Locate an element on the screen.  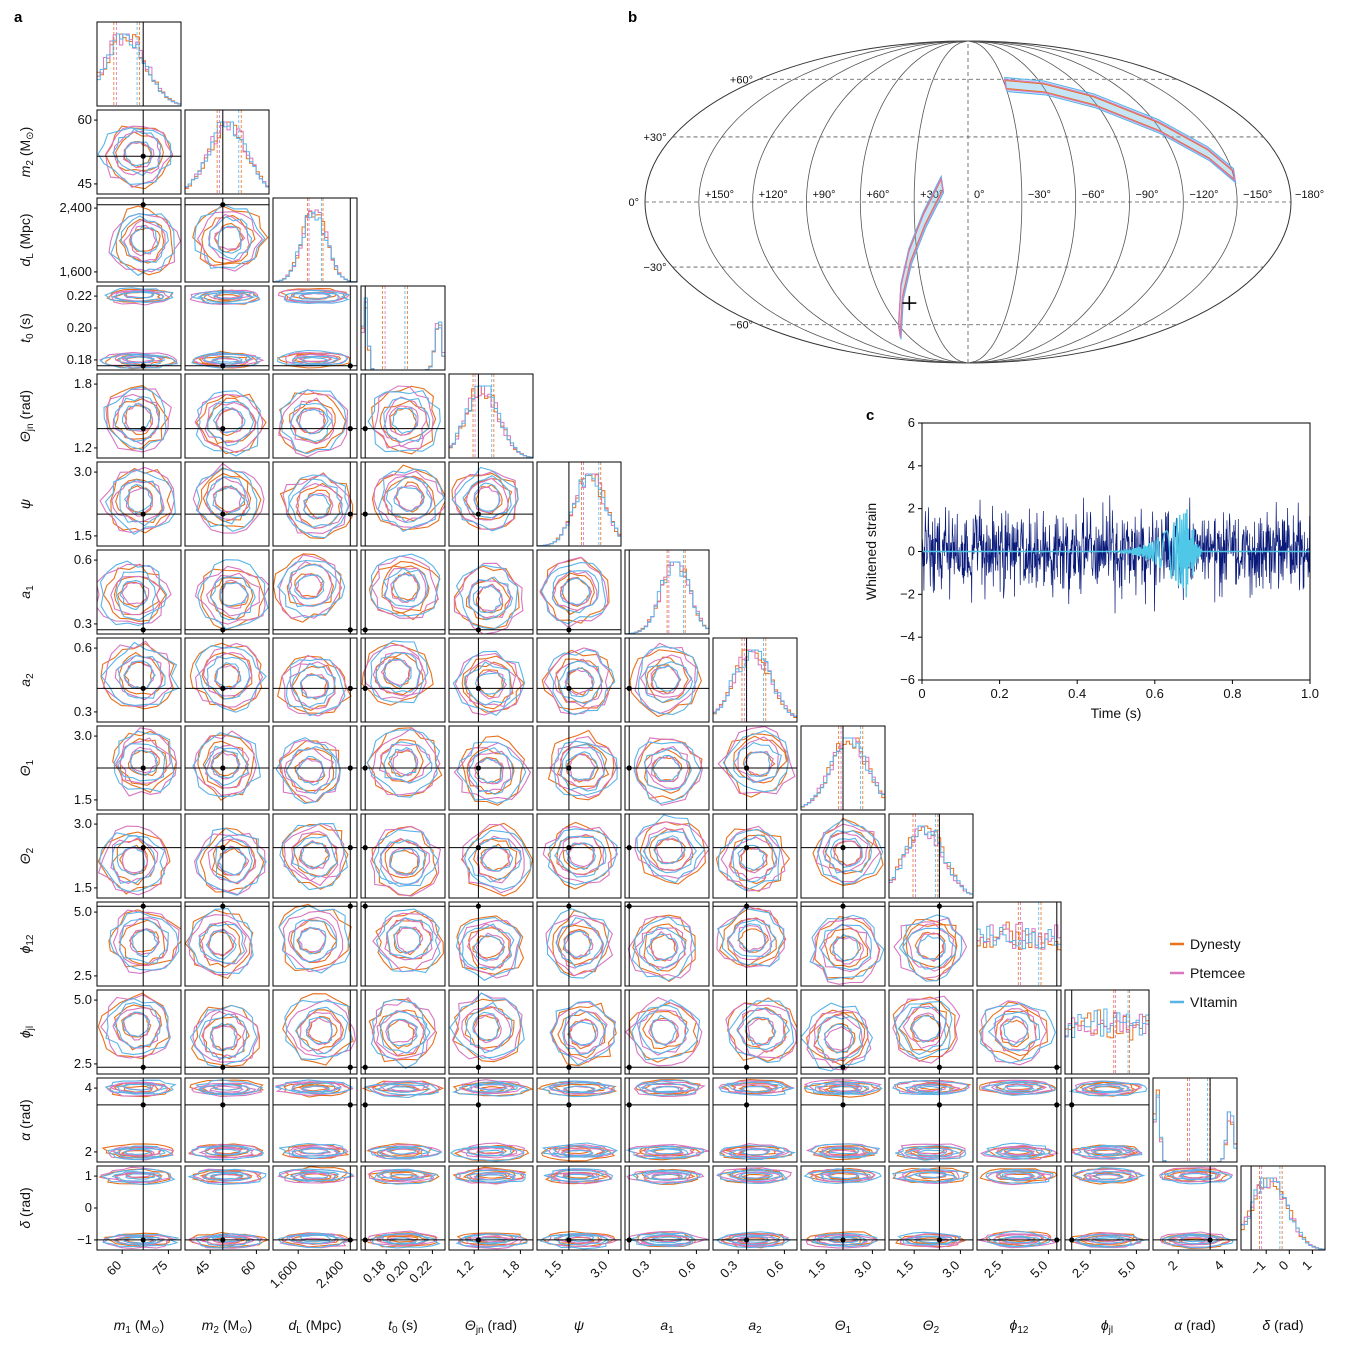
y-axis-label-thetajn: Θjn (rad) is located at coordinates (26, 416).